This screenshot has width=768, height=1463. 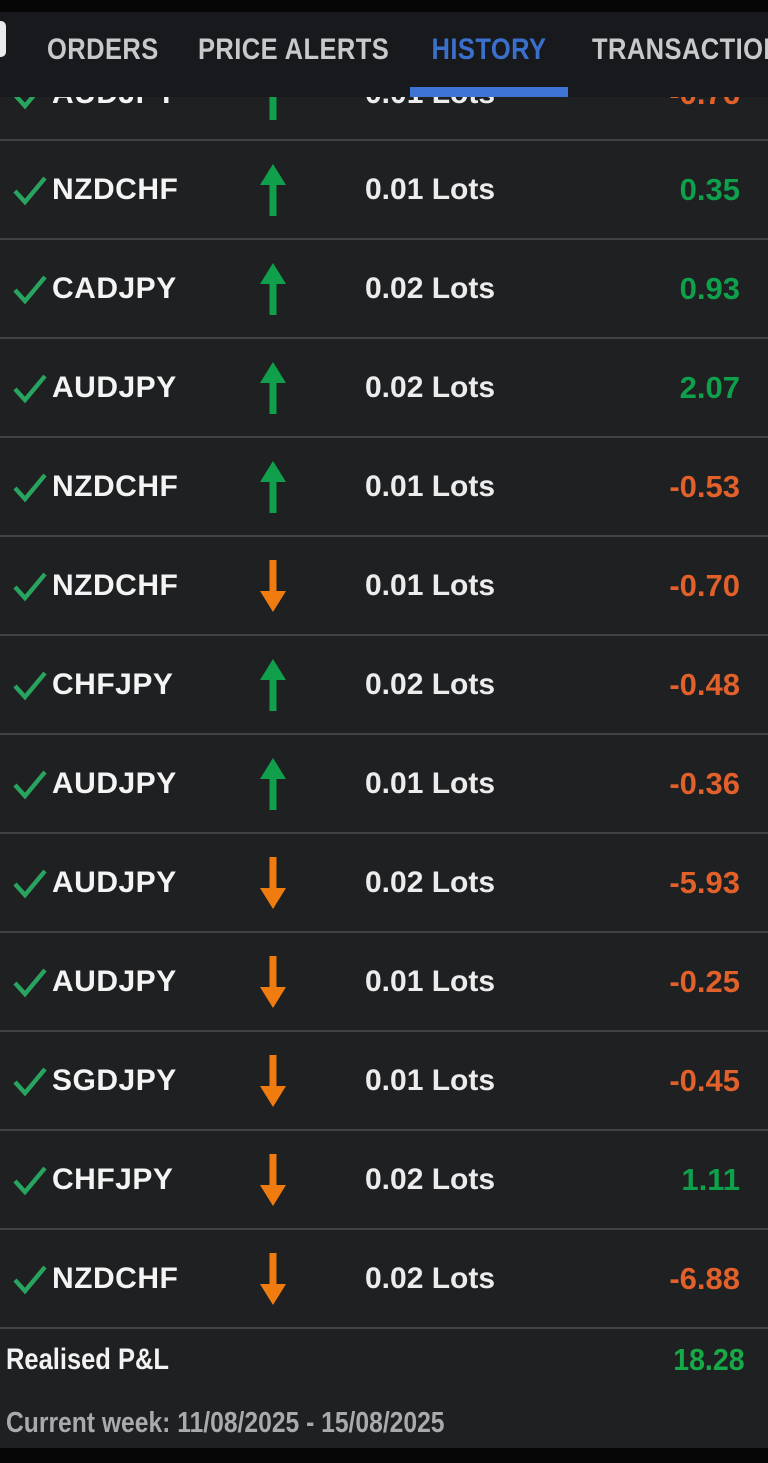 What do you see at coordinates (709, 1359) in the screenshot?
I see `realised-pl-value: 18.28` at bounding box center [709, 1359].